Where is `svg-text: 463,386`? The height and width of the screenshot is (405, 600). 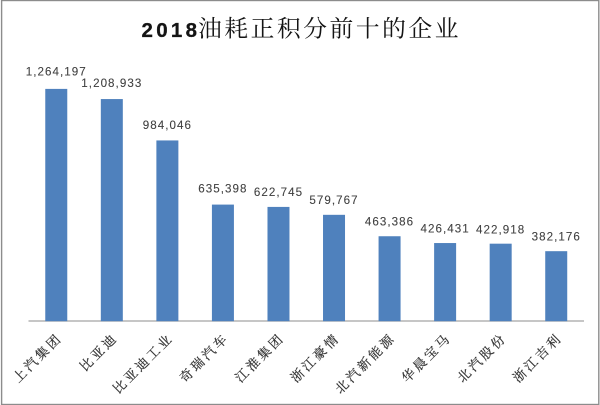
svg-text: 463,386 is located at coordinates (389, 222).